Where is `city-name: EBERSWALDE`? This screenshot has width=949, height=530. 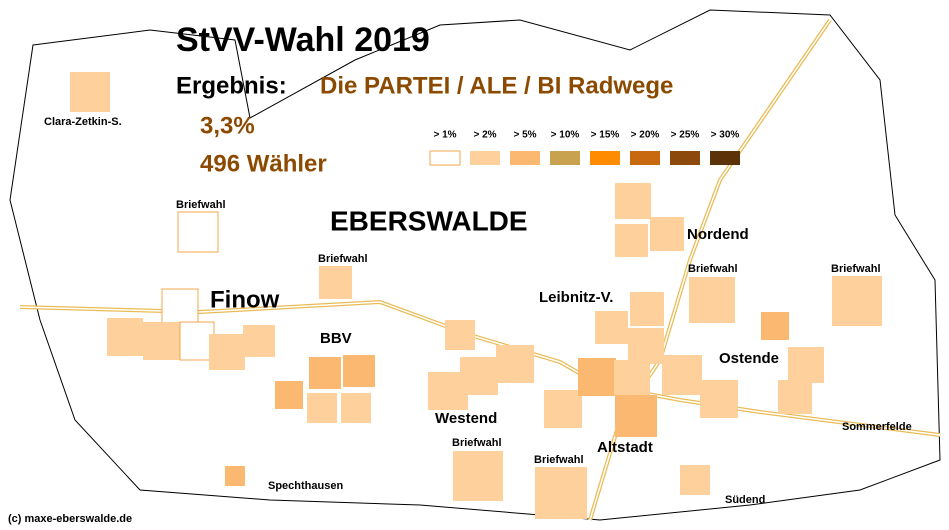
city-name: EBERSWALDE is located at coordinates (429, 220).